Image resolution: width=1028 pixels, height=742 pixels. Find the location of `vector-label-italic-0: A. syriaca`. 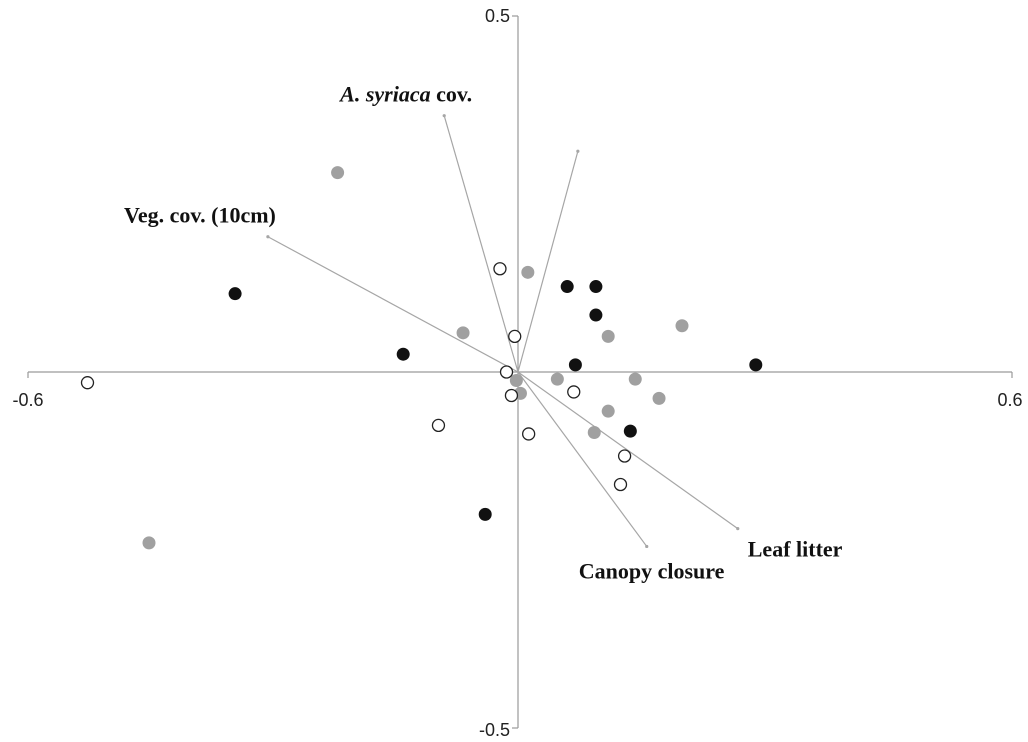

vector-label-italic-0: A. syriaca is located at coordinates (384, 94).